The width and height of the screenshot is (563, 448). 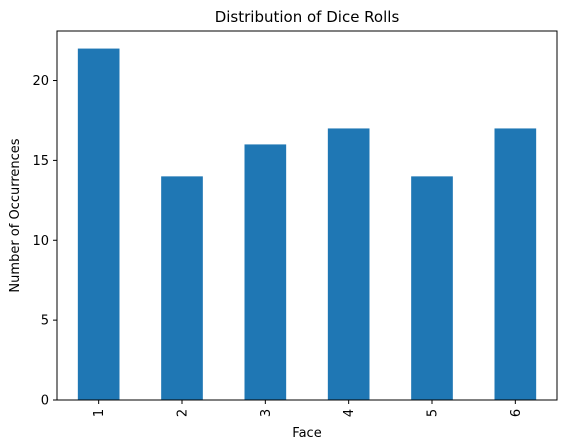 I want to click on x-axis-ticks: 1 2 3 4 5 6, so click(x=308, y=408).